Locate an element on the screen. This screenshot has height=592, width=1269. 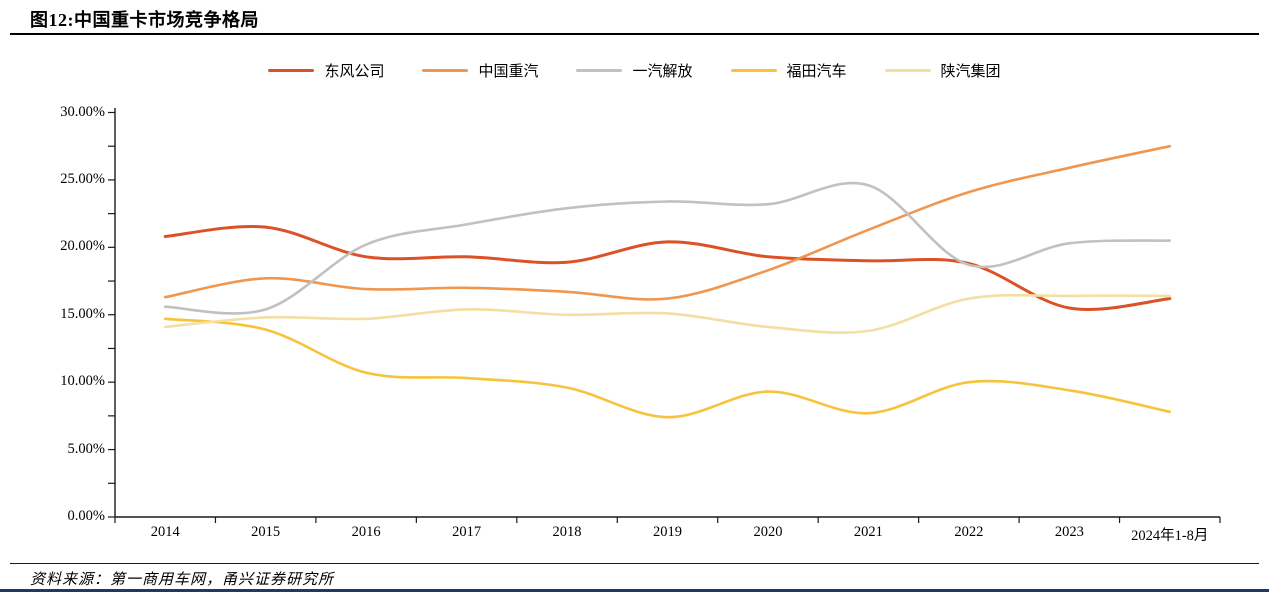
x-tick-label: 2014 is located at coordinates (165, 532).